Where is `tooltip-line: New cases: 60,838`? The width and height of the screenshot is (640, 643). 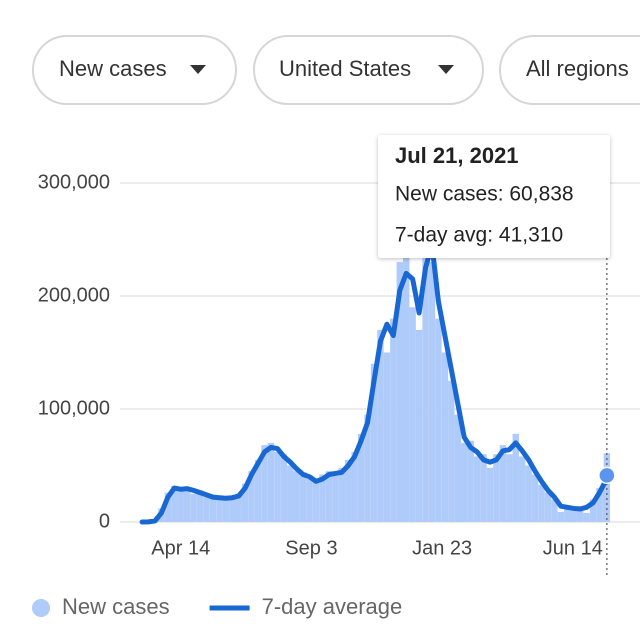 tooltip-line: New cases: 60,838 is located at coordinates (484, 194).